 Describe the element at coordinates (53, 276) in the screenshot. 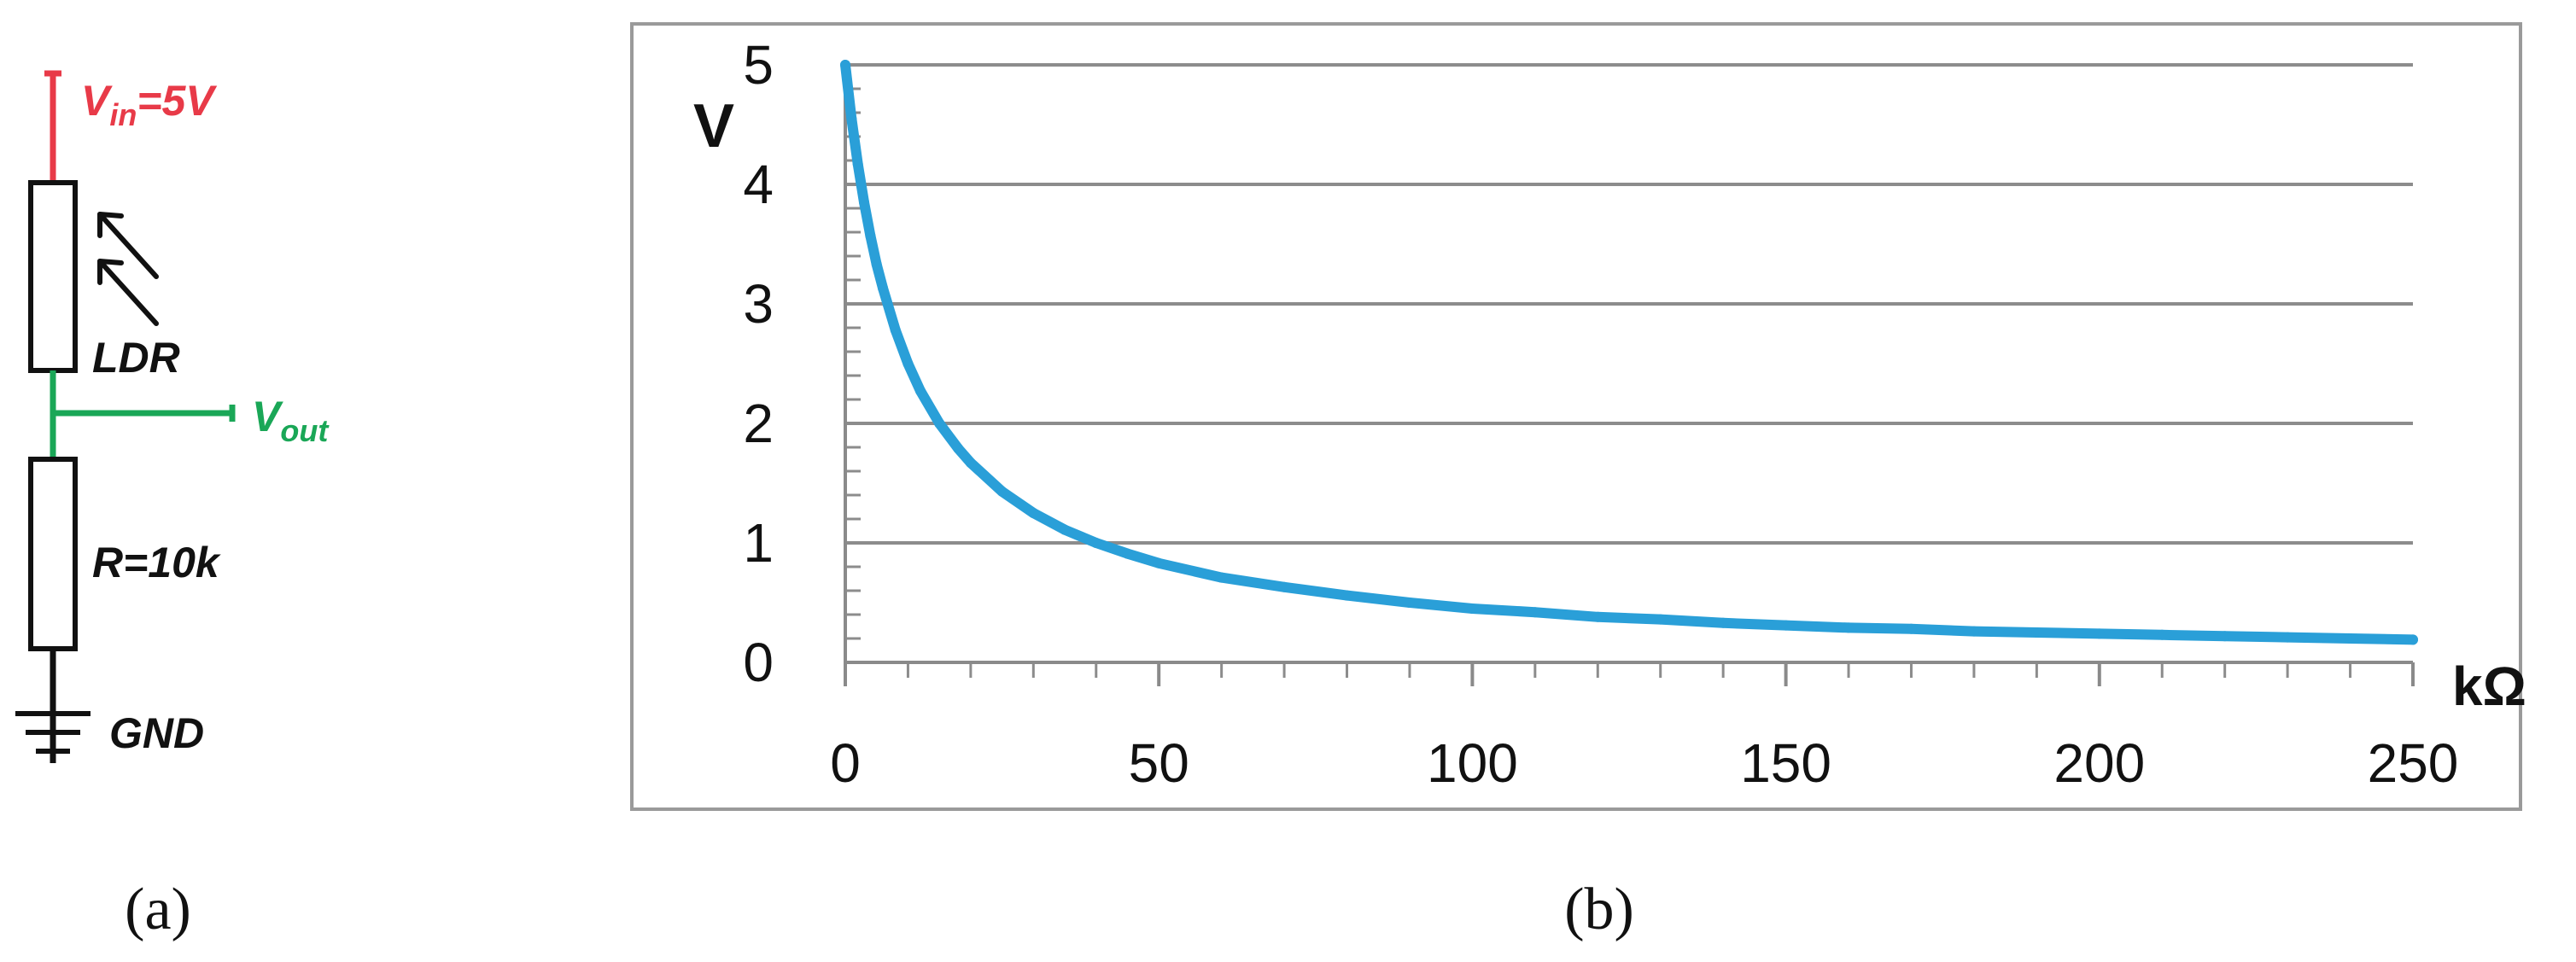

I see `ldr-body` at that location.